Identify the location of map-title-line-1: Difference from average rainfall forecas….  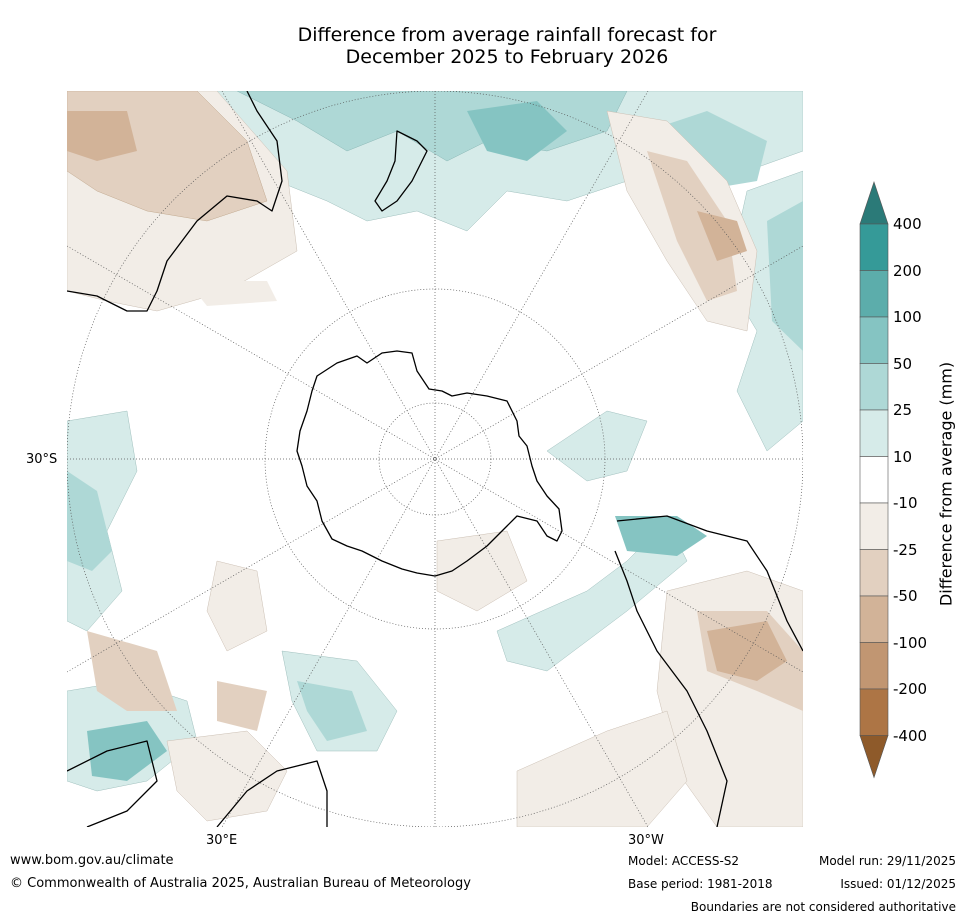
(507, 35).